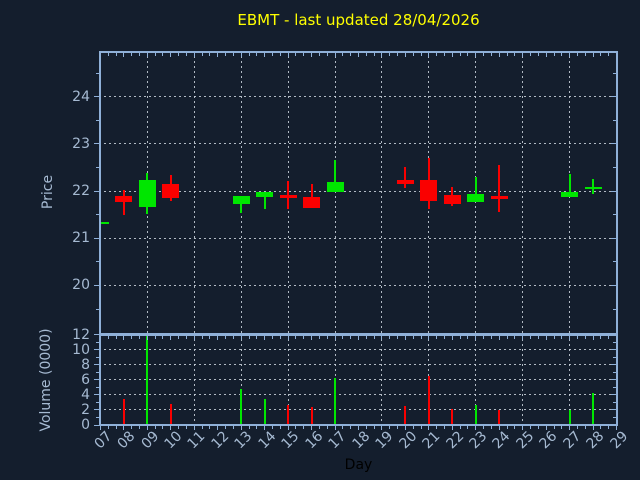 This screenshot has width=640, height=480. What do you see at coordinates (455, 440) in the screenshot?
I see `x-tick-label: 22` at bounding box center [455, 440].